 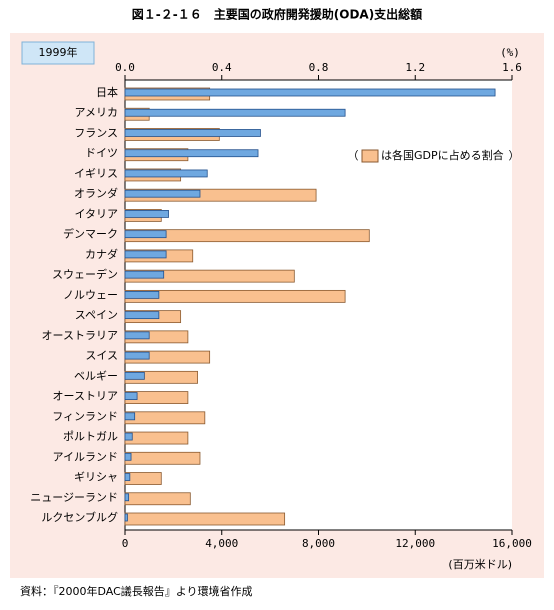 What do you see at coordinates (318, 543) in the screenshot?
I see `x-tick-label: 8,000` at bounding box center [318, 543].